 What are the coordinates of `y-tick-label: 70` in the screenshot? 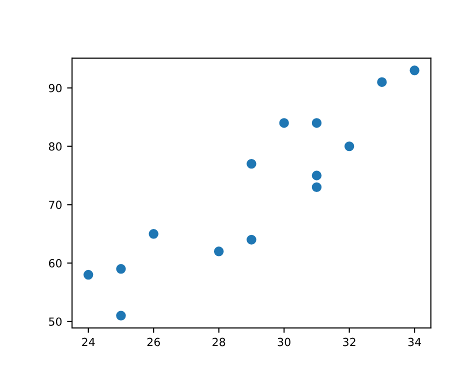 It's located at (55, 205).